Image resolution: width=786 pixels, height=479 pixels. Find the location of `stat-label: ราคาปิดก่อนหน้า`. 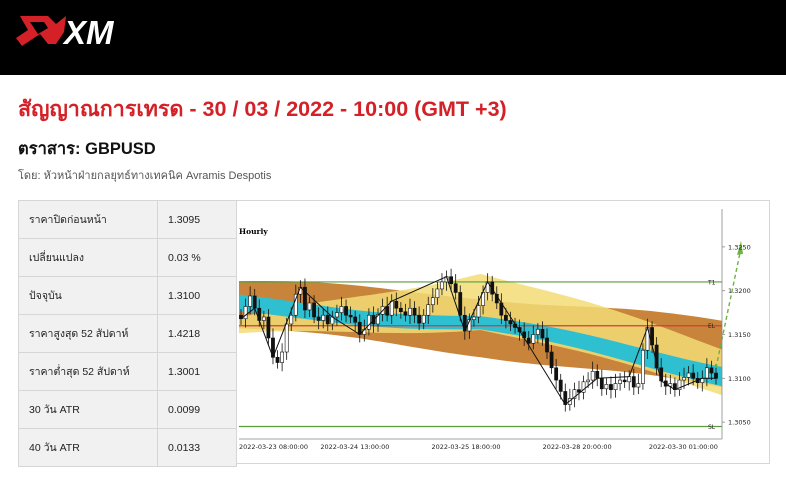

stat-label: ราคาปิดก่อนหน้า is located at coordinates (88, 219).